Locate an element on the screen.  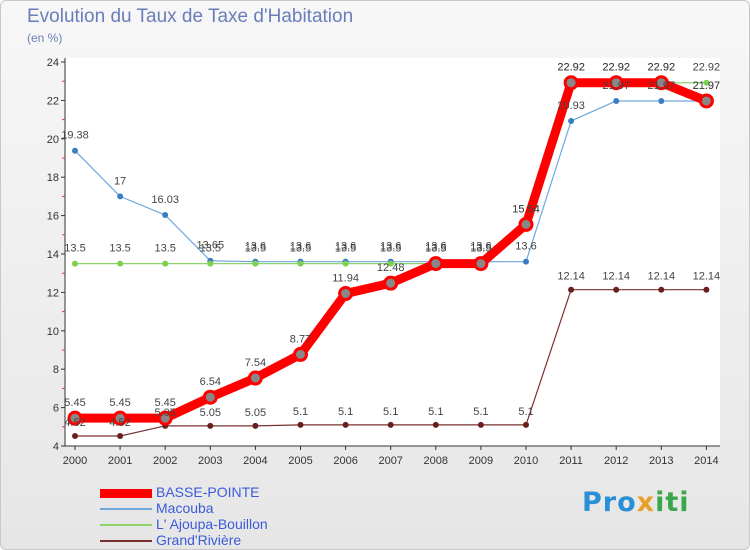
data-label: 7.54 is located at coordinates (255, 363).